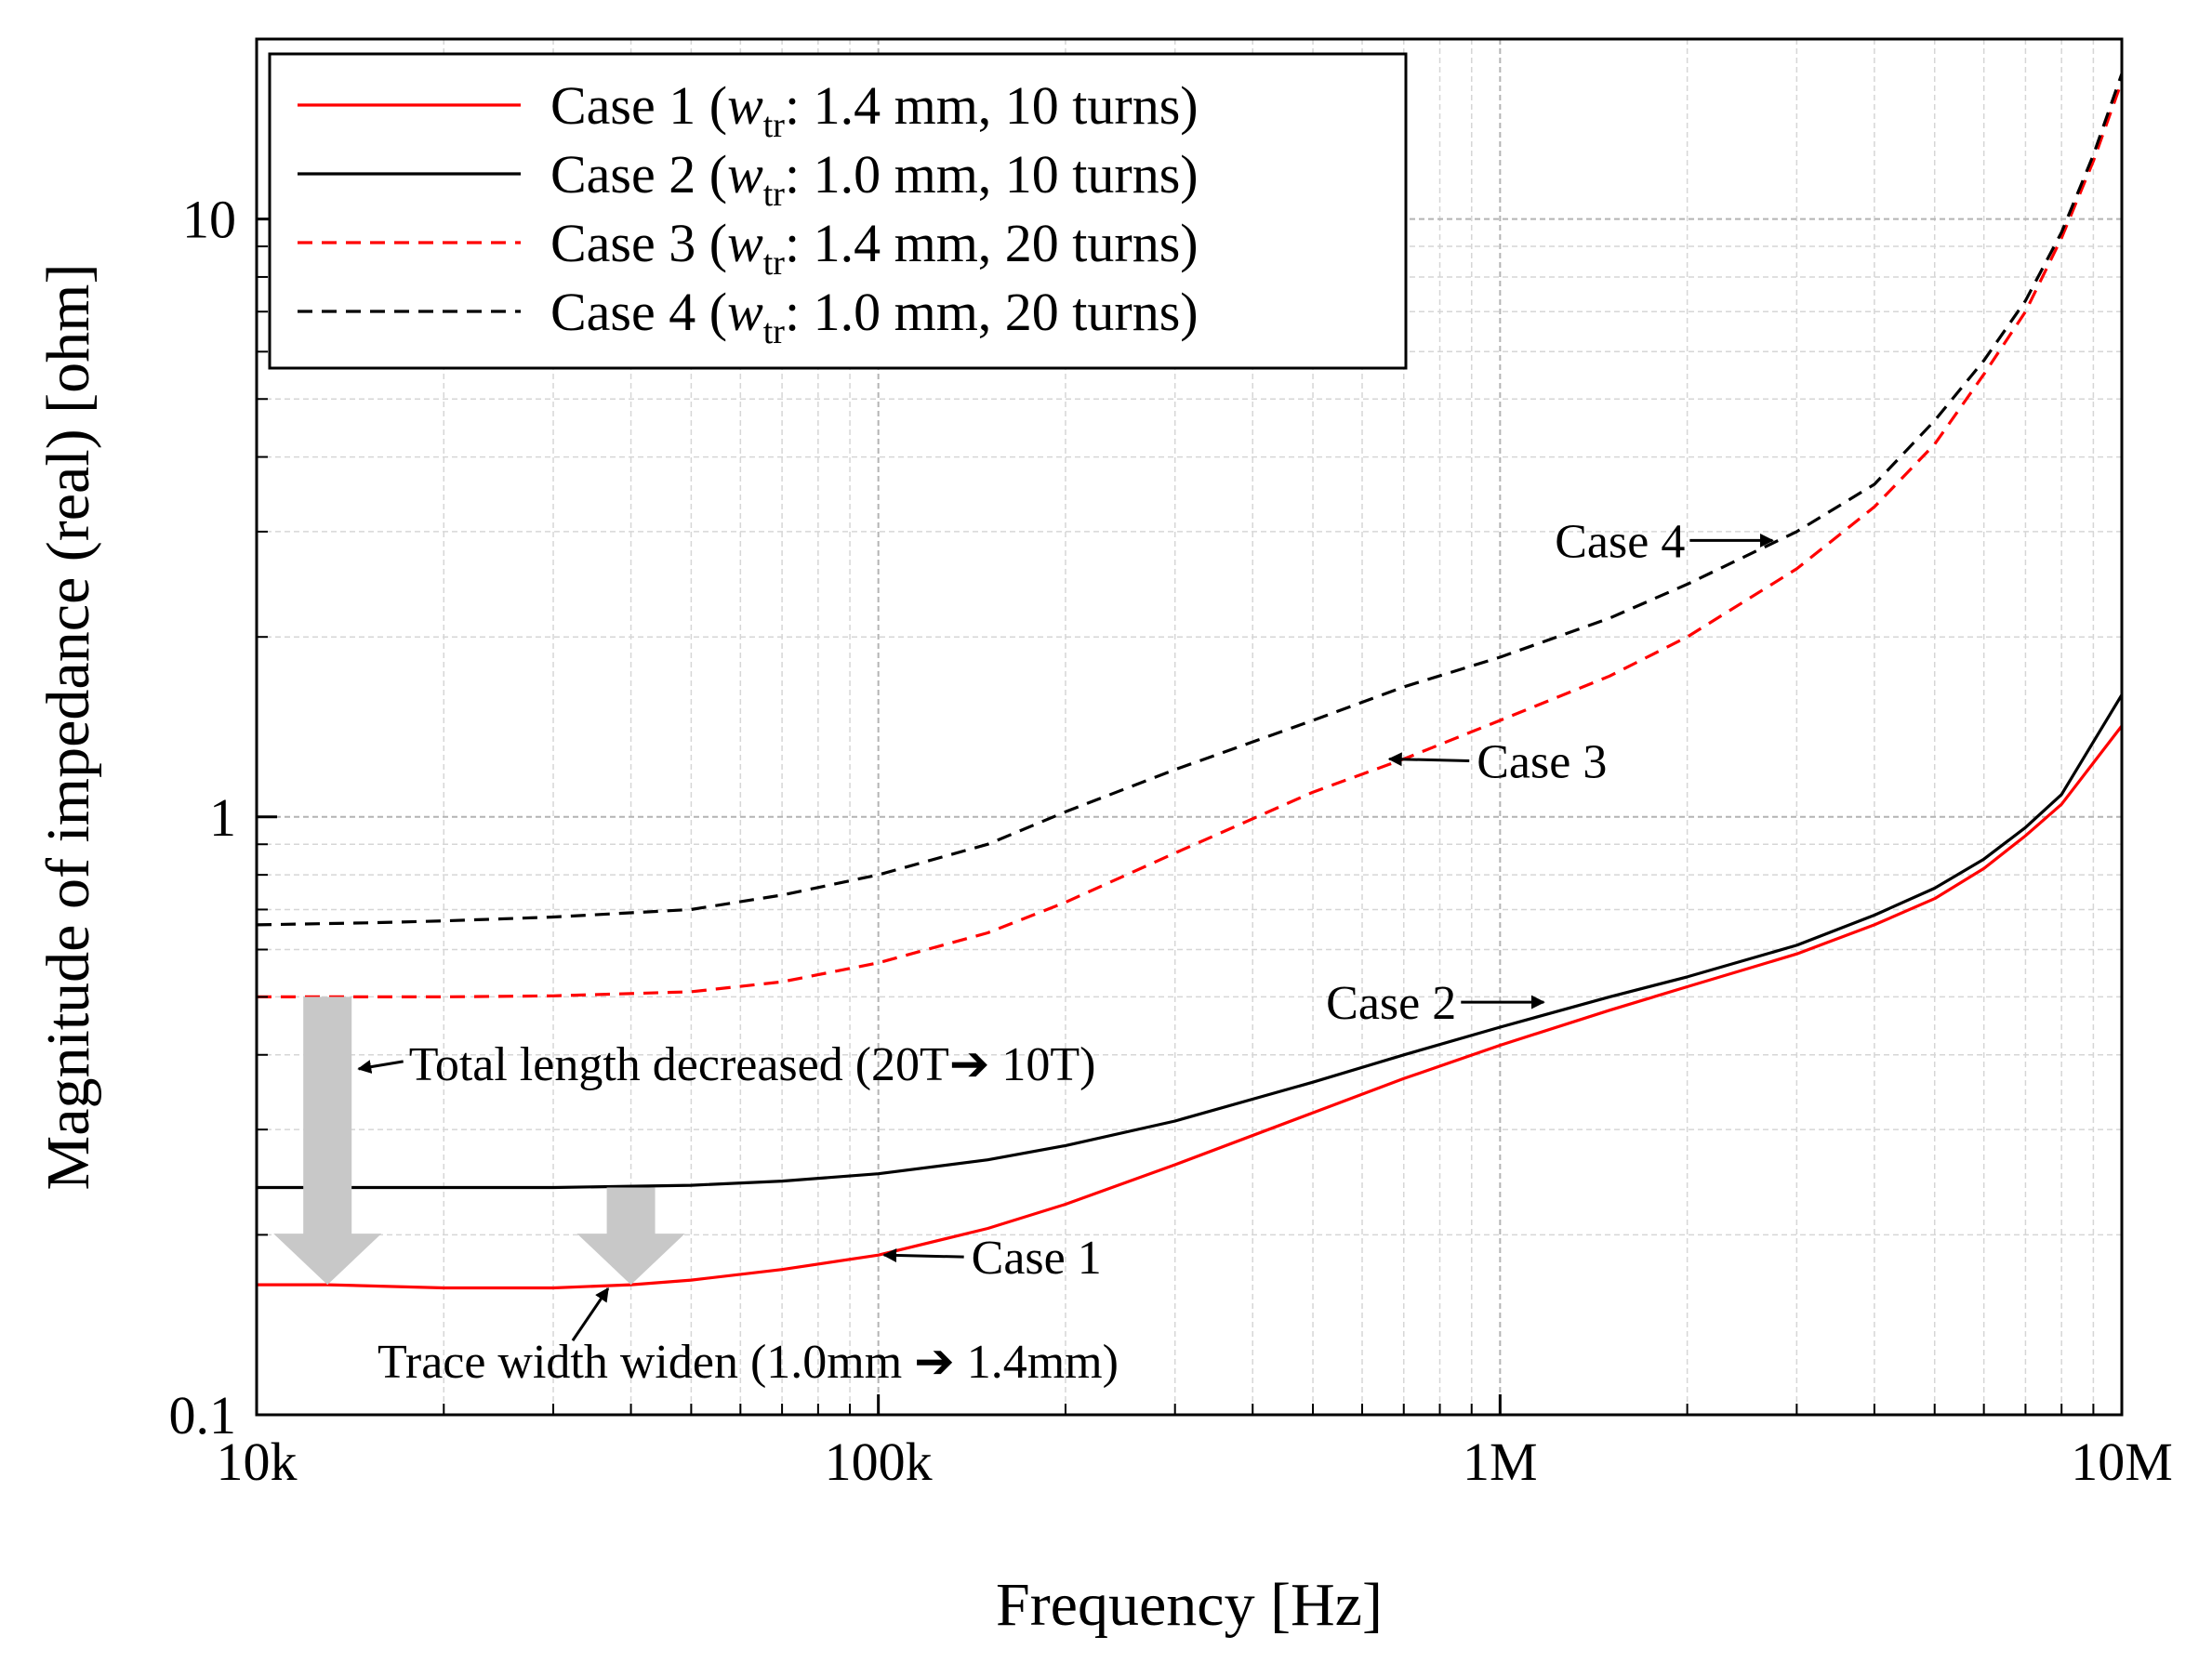 This screenshot has height=1676, width=2212. What do you see at coordinates (874, 248) in the screenshot?
I see `legend-label-case-3: Case 3 (wtr: 1.4 mm, 20 turns)` at bounding box center [874, 248].